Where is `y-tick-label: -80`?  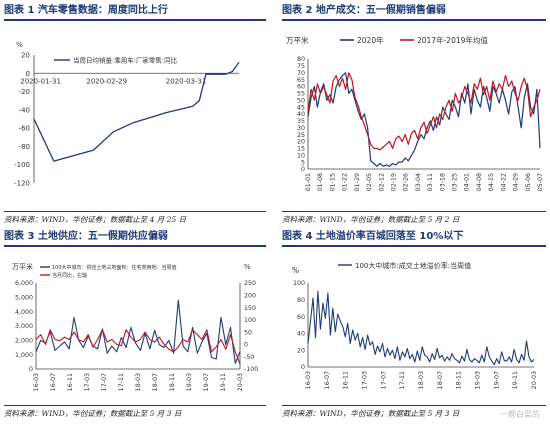
y-tick-label: -80 is located at coordinates (24, 147).